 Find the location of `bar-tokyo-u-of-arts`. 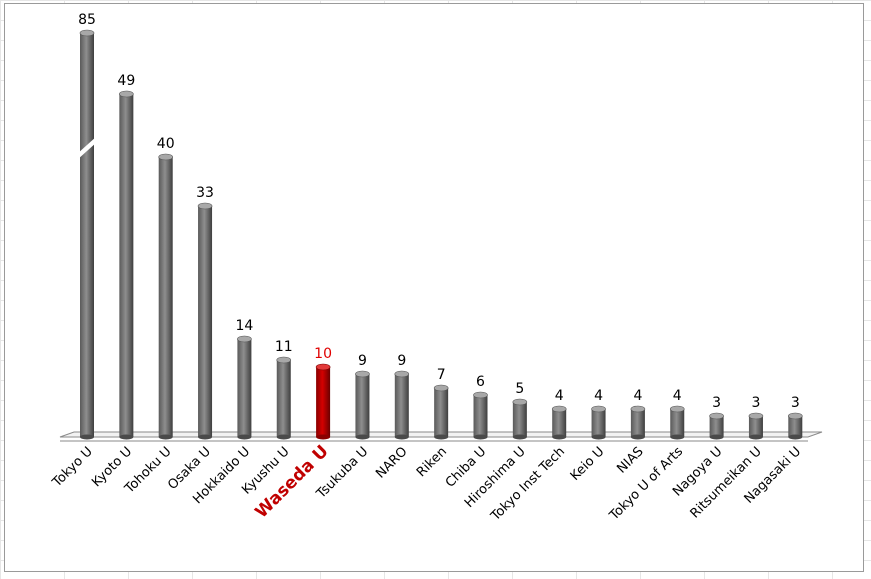

bar-tokyo-u-of-arts is located at coordinates (677, 423).